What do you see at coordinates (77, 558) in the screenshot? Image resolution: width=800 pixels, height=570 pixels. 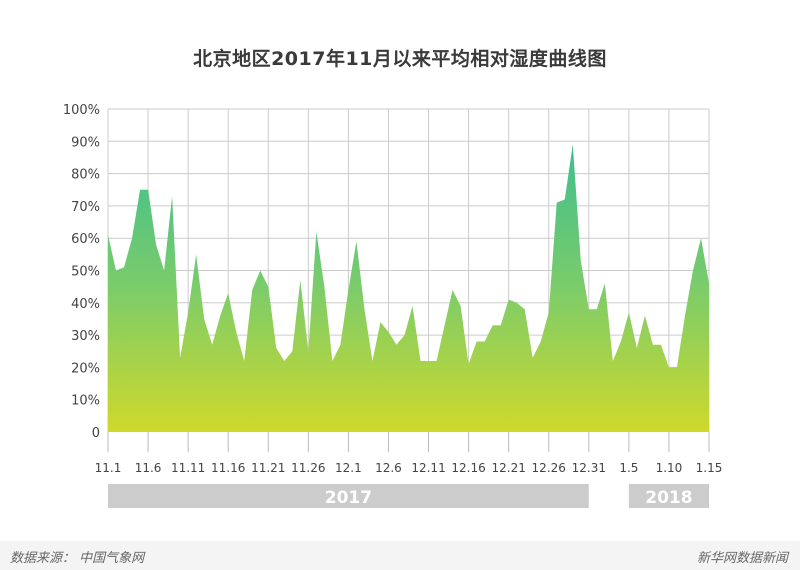 I see `source-label: 数据来源： 中国气象网` at bounding box center [77, 558].